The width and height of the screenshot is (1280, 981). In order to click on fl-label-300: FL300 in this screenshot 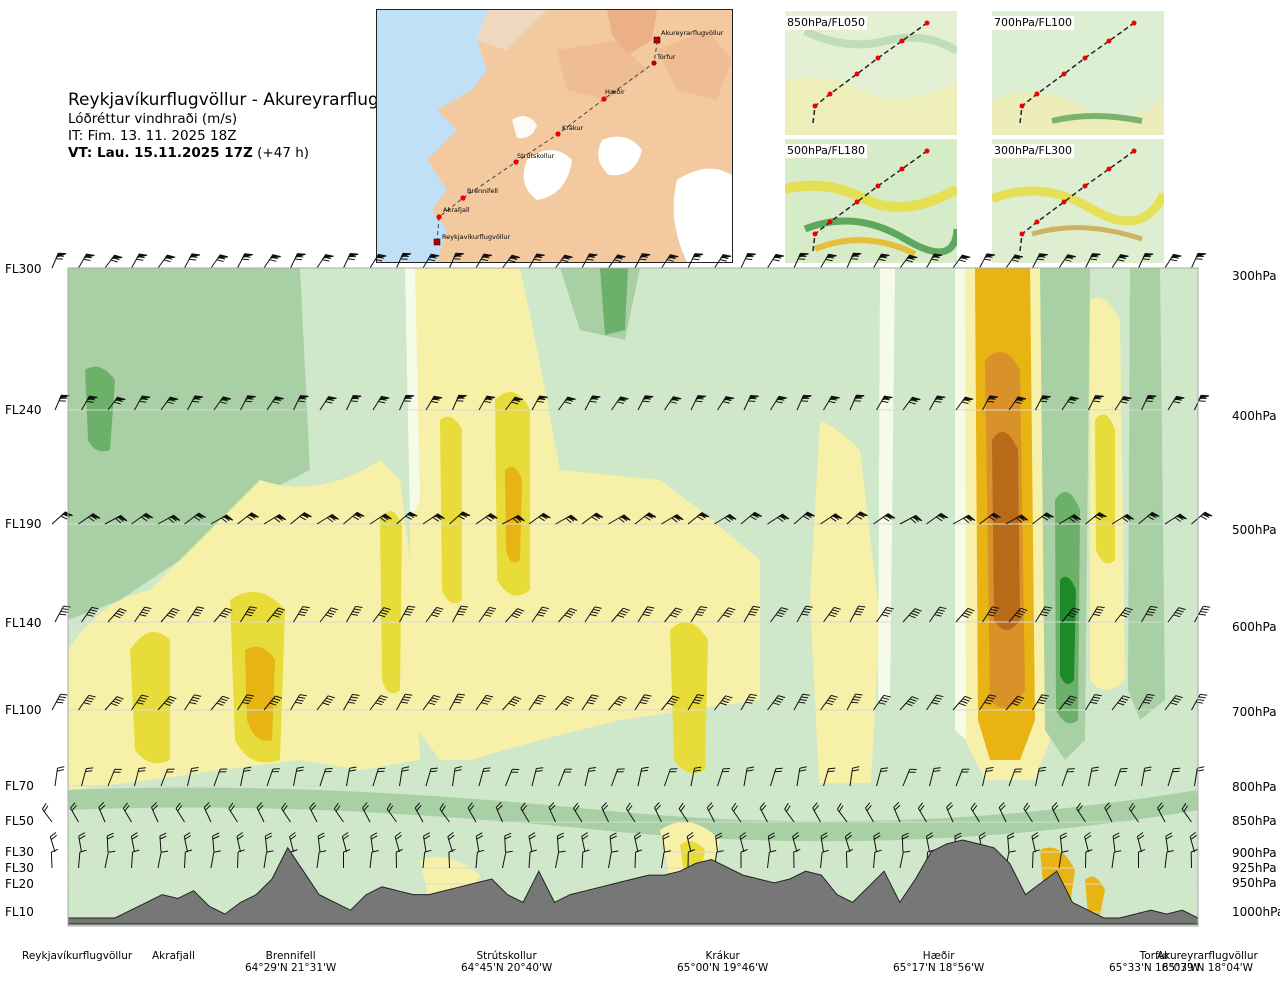, I will do `click(23, 269)`.